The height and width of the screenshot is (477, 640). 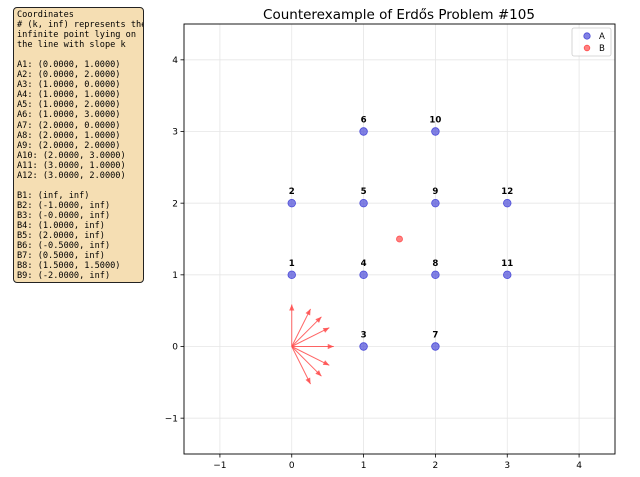 I want to click on point-label: 2, so click(x=292, y=192).